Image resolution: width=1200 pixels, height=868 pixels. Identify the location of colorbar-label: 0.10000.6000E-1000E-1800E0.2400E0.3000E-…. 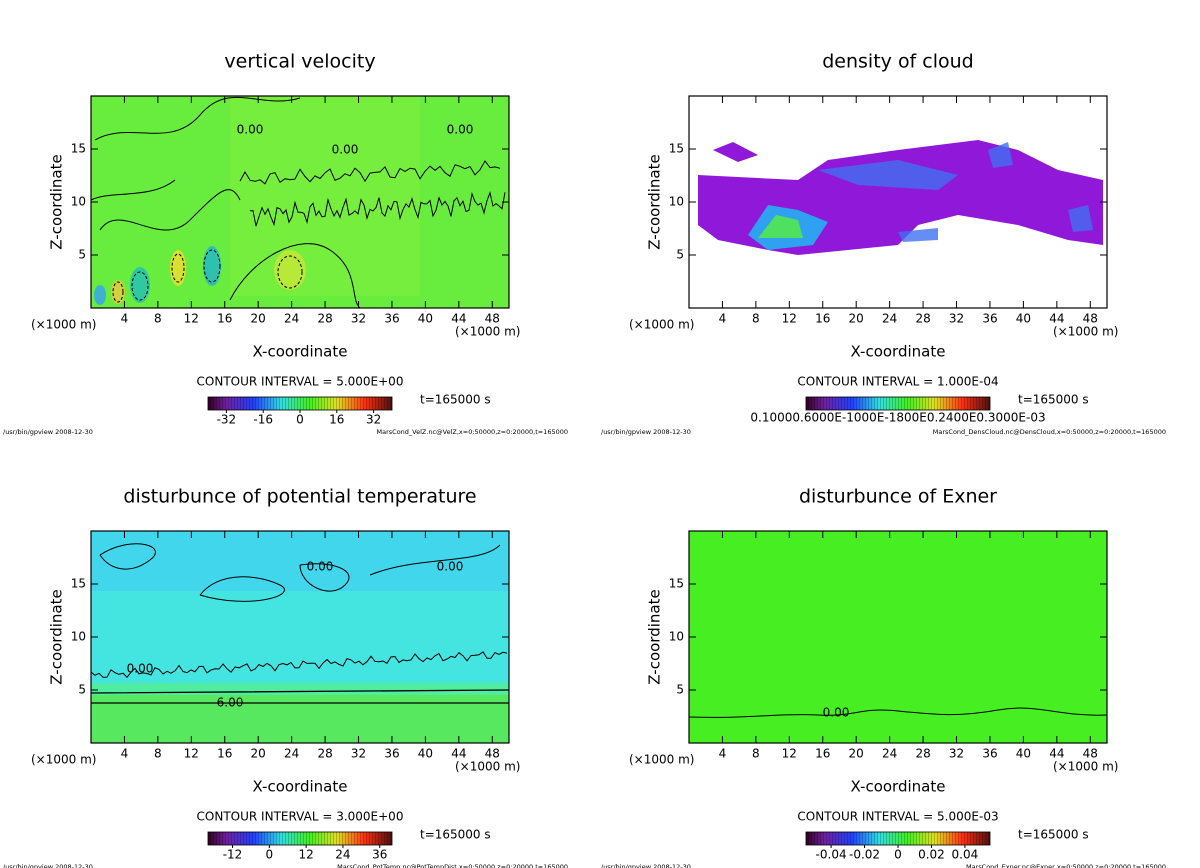
(897, 418).